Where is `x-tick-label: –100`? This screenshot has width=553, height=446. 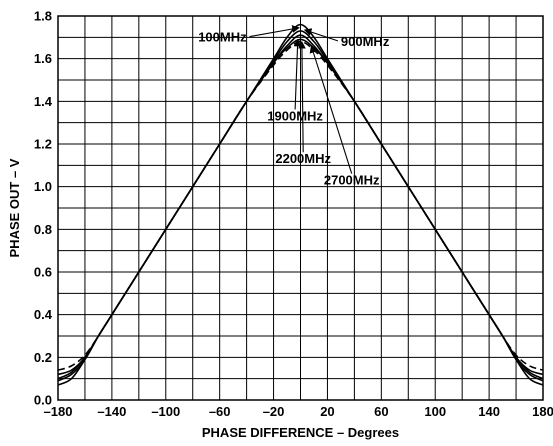
x-tick-label: –100 is located at coordinates (165, 411).